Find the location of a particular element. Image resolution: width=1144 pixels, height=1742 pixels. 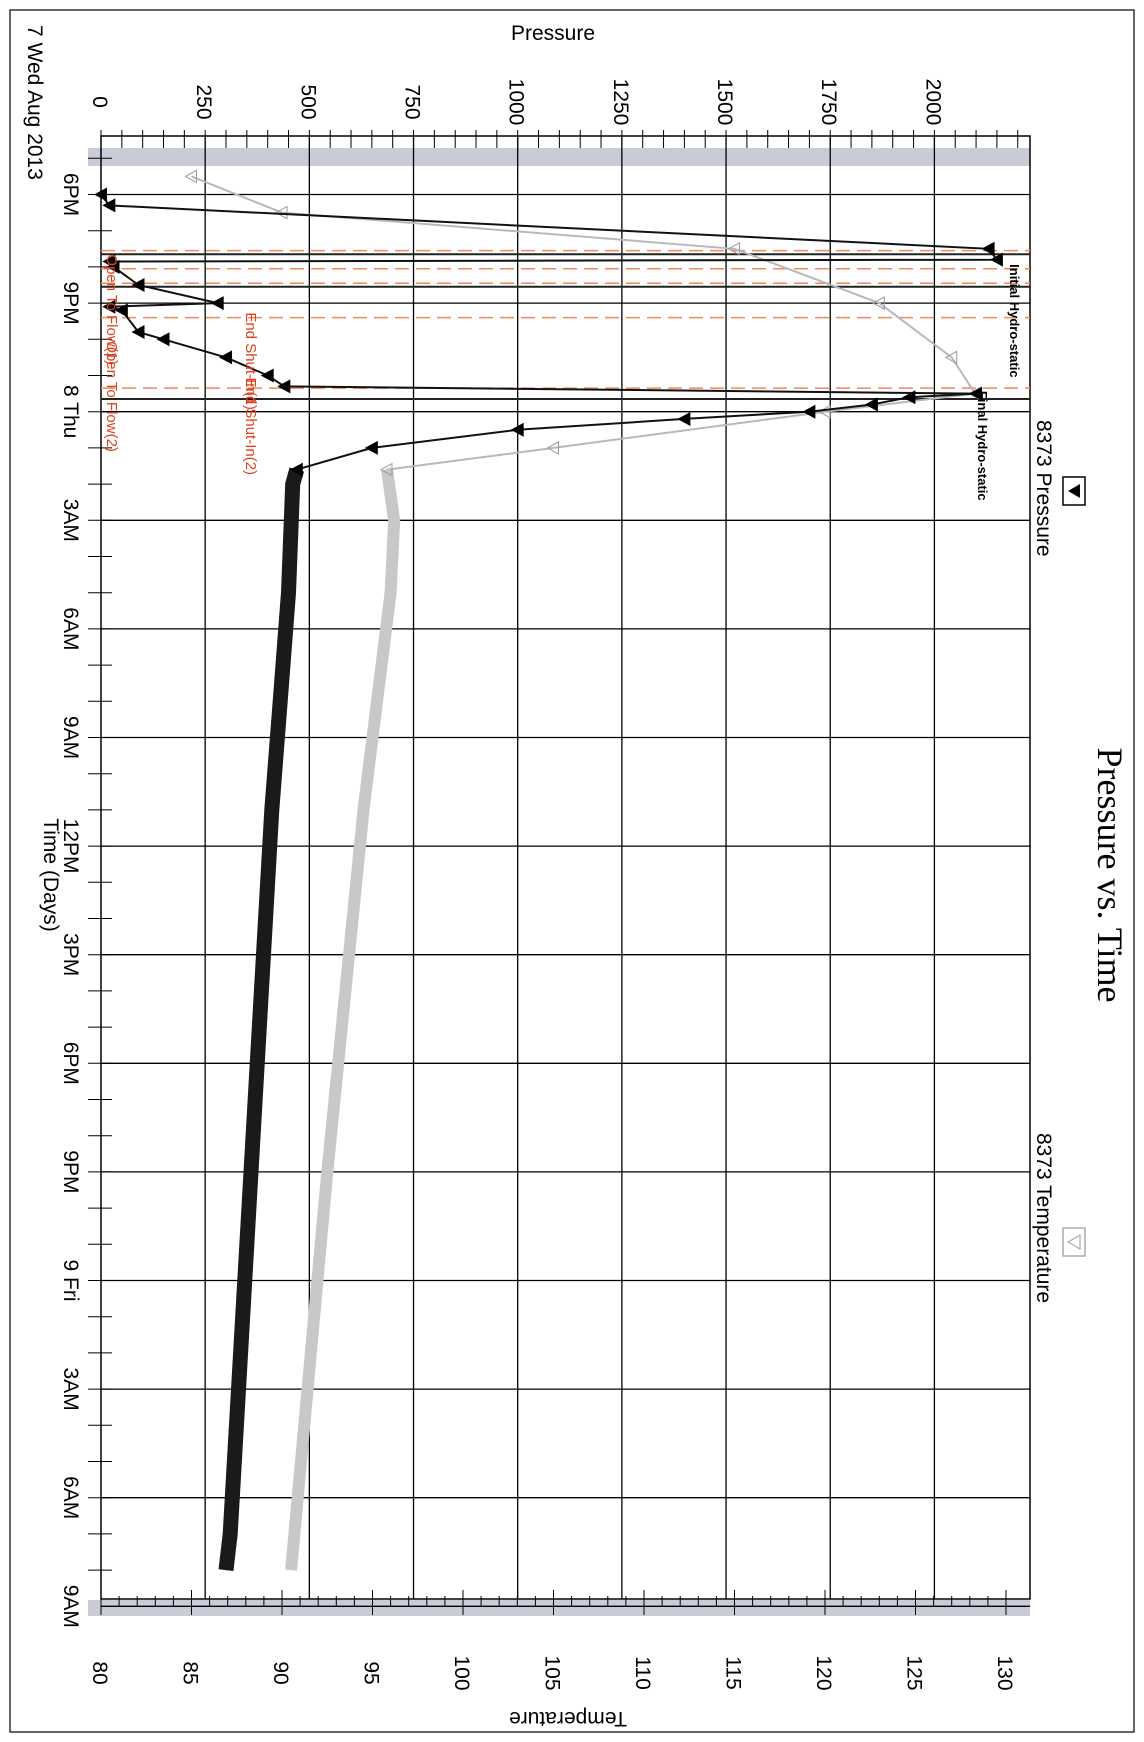

event-lines is located at coordinates (565, 325).